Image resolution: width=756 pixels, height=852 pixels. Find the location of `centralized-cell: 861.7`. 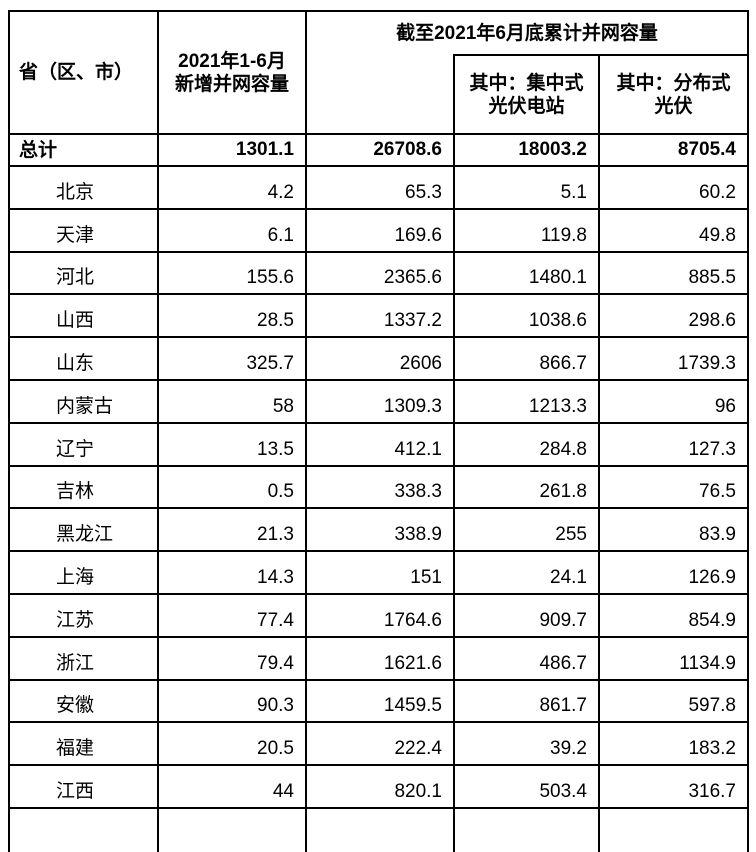

centralized-cell: 861.7 is located at coordinates (527, 702).